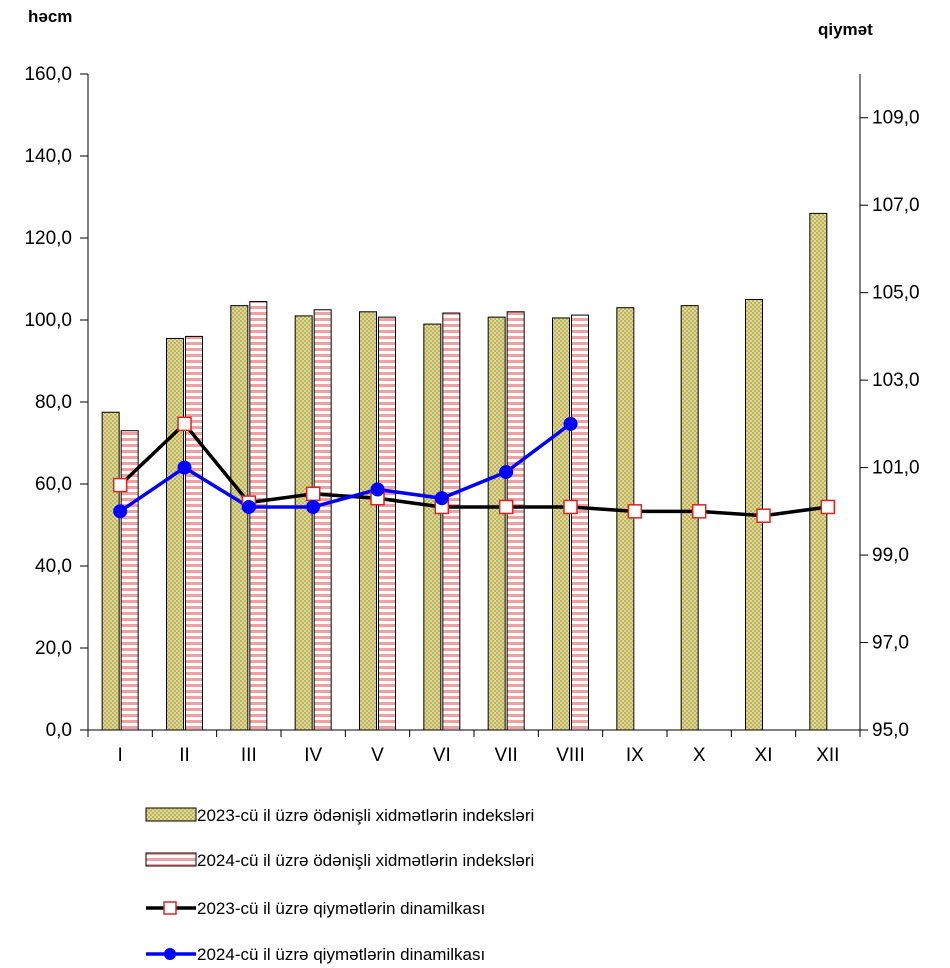  Describe the element at coordinates (322, 520) in the screenshot. I see `bar-2024-IV` at that location.